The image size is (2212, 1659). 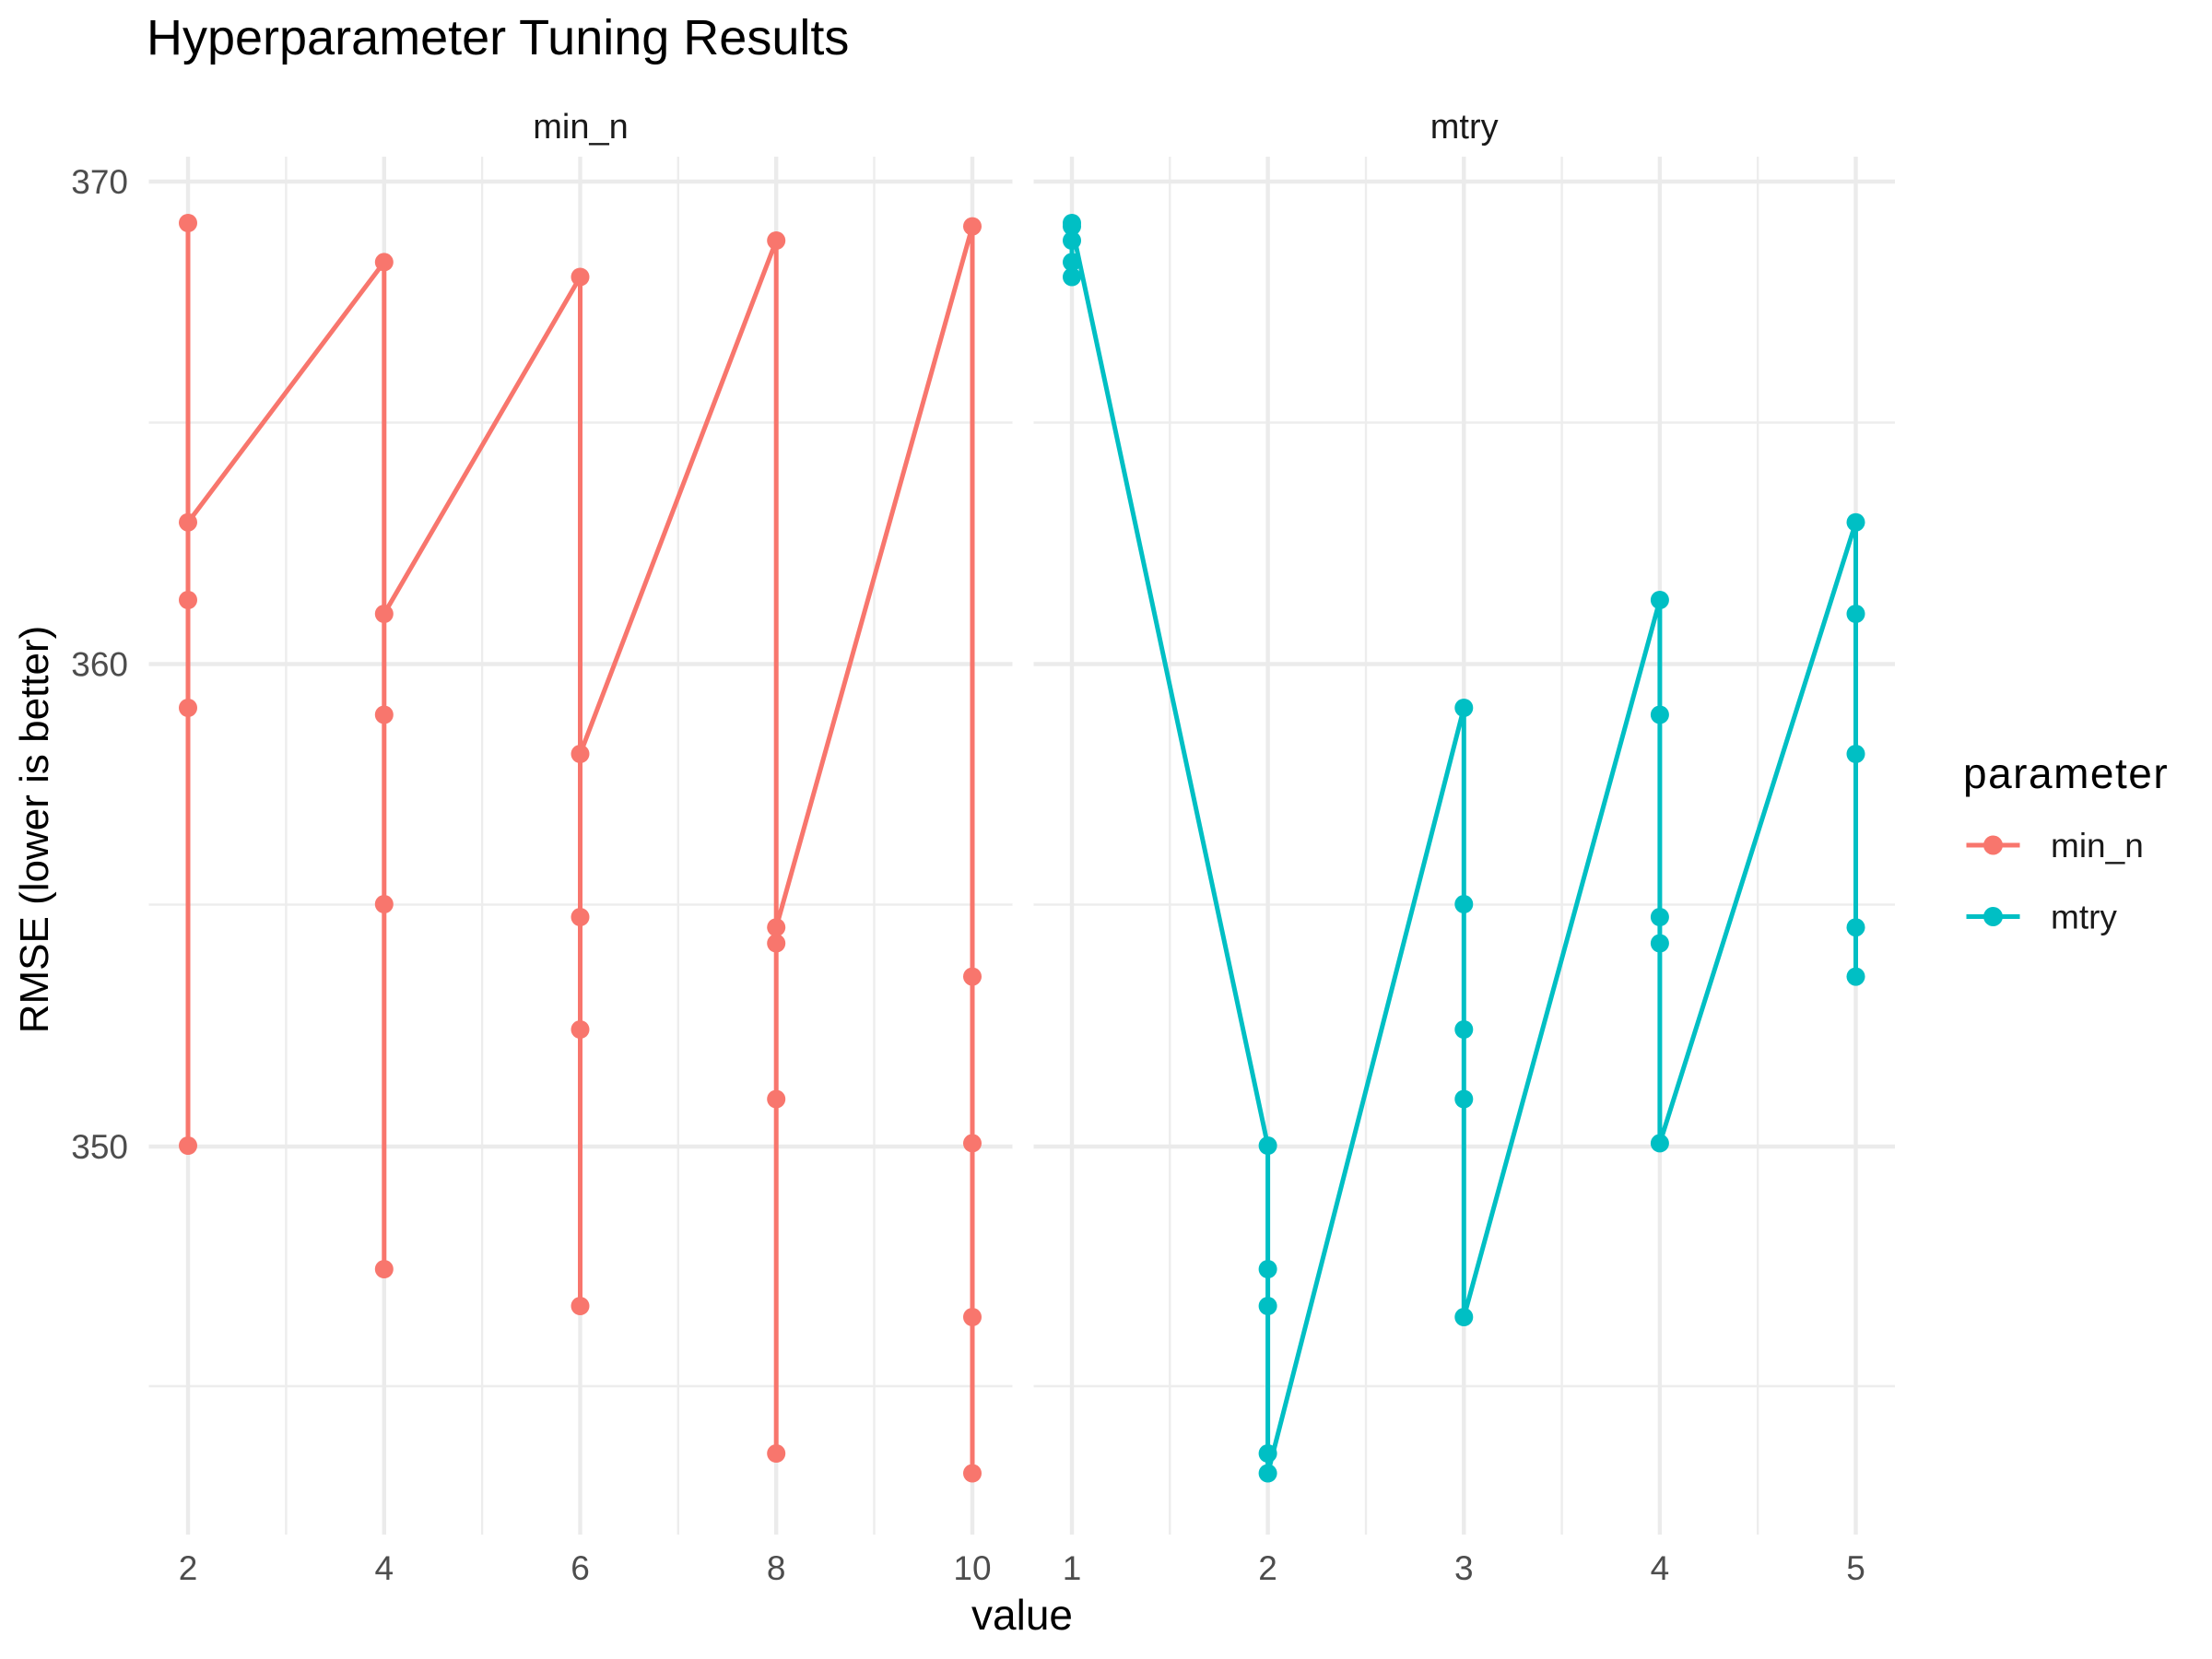 What do you see at coordinates (1022, 1615) in the screenshot?
I see `svg-text: value` at bounding box center [1022, 1615].